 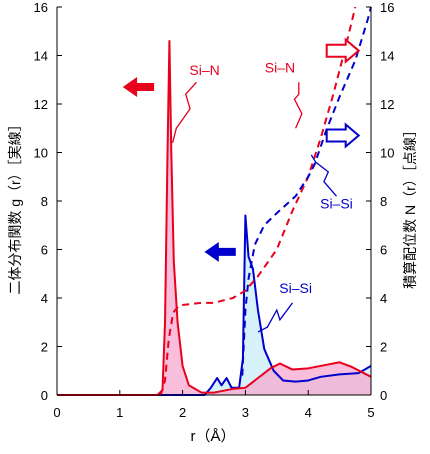 What do you see at coordinates (275, 317) in the screenshot?
I see `label-sisi-solid-leader` at bounding box center [275, 317].